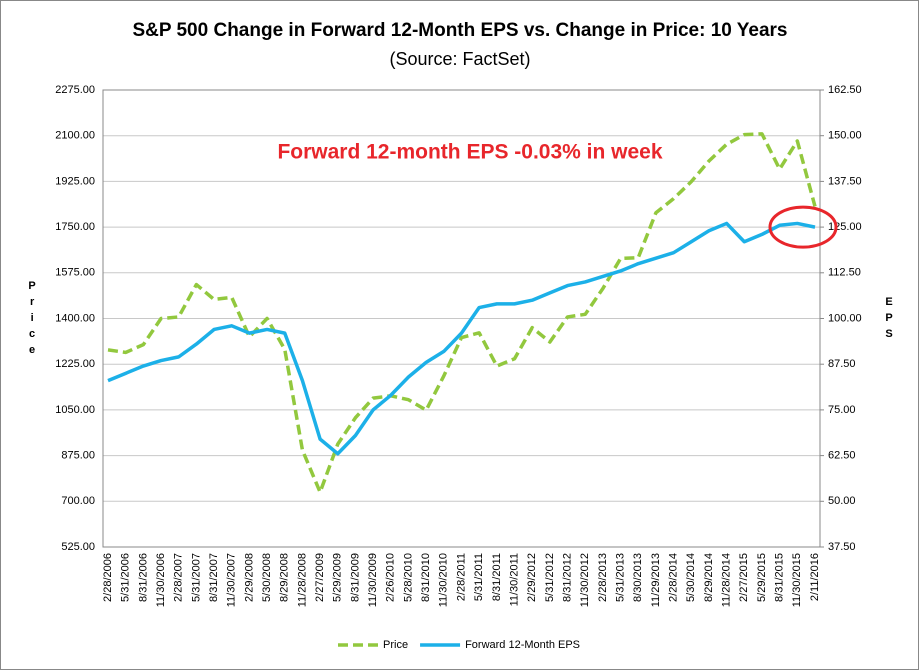  Describe the element at coordinates (444, 580) in the screenshot. I see `x-tick-label: 11/30/2010` at that location.